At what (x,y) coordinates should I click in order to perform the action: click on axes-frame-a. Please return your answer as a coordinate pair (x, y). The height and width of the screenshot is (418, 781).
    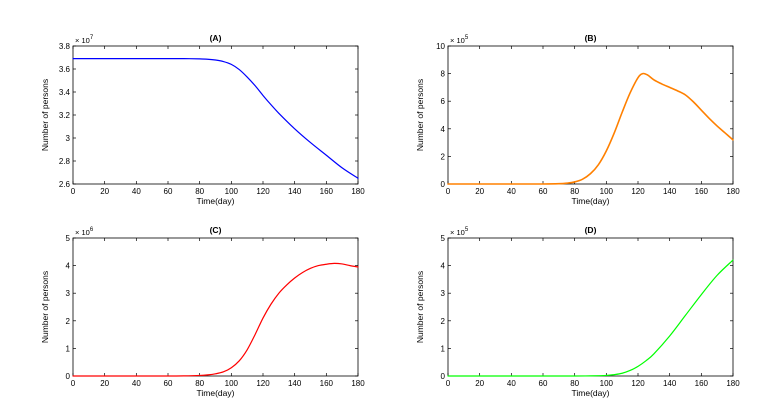
    Looking at the image, I should click on (215, 115).